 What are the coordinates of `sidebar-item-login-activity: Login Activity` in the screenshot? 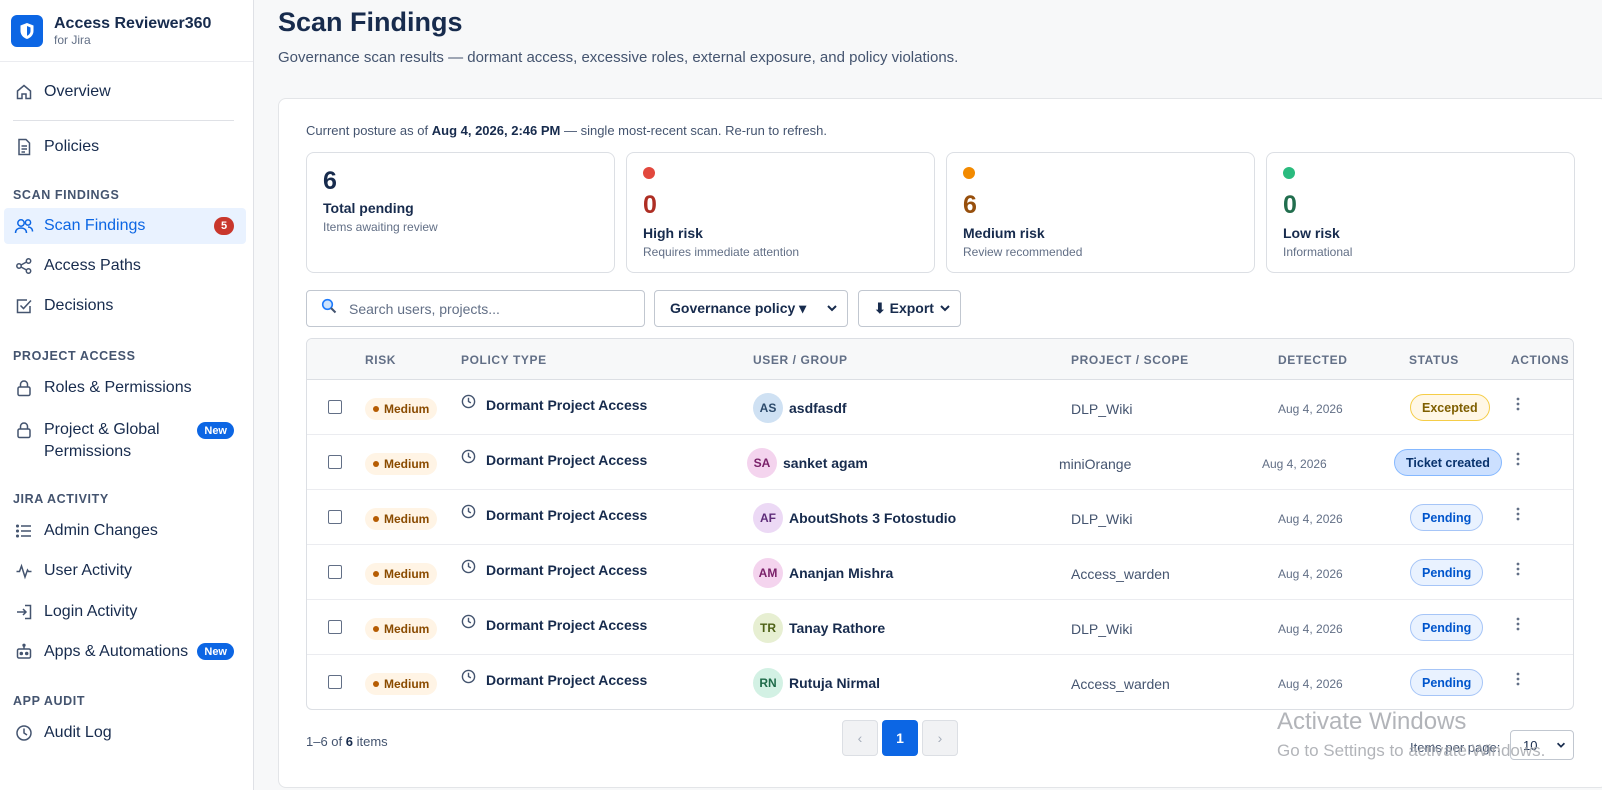 It's located at (125, 612).